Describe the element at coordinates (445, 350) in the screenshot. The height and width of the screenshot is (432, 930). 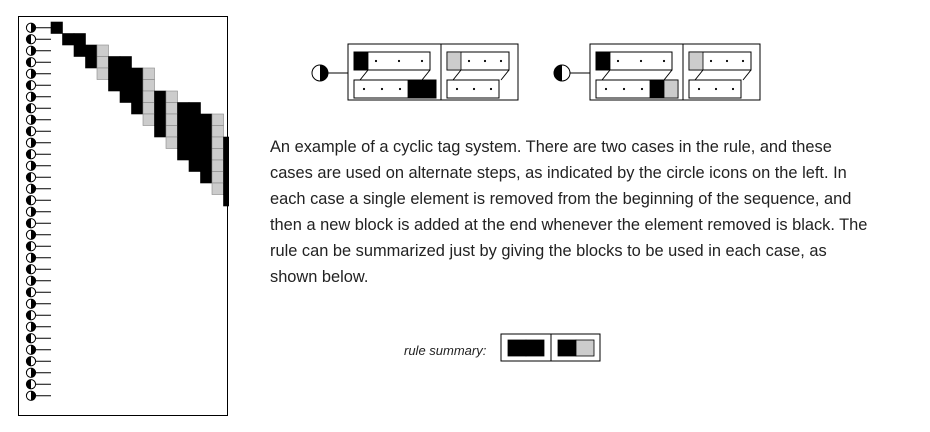
I see `rule-summary-label: rule summary:` at that location.